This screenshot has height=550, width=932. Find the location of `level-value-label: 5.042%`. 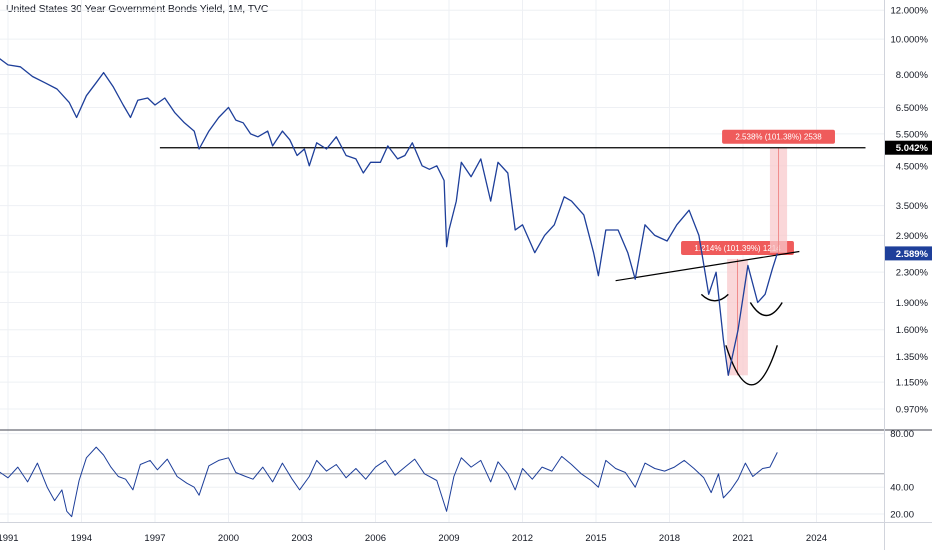

level-value-label: 5.042% is located at coordinates (912, 148).